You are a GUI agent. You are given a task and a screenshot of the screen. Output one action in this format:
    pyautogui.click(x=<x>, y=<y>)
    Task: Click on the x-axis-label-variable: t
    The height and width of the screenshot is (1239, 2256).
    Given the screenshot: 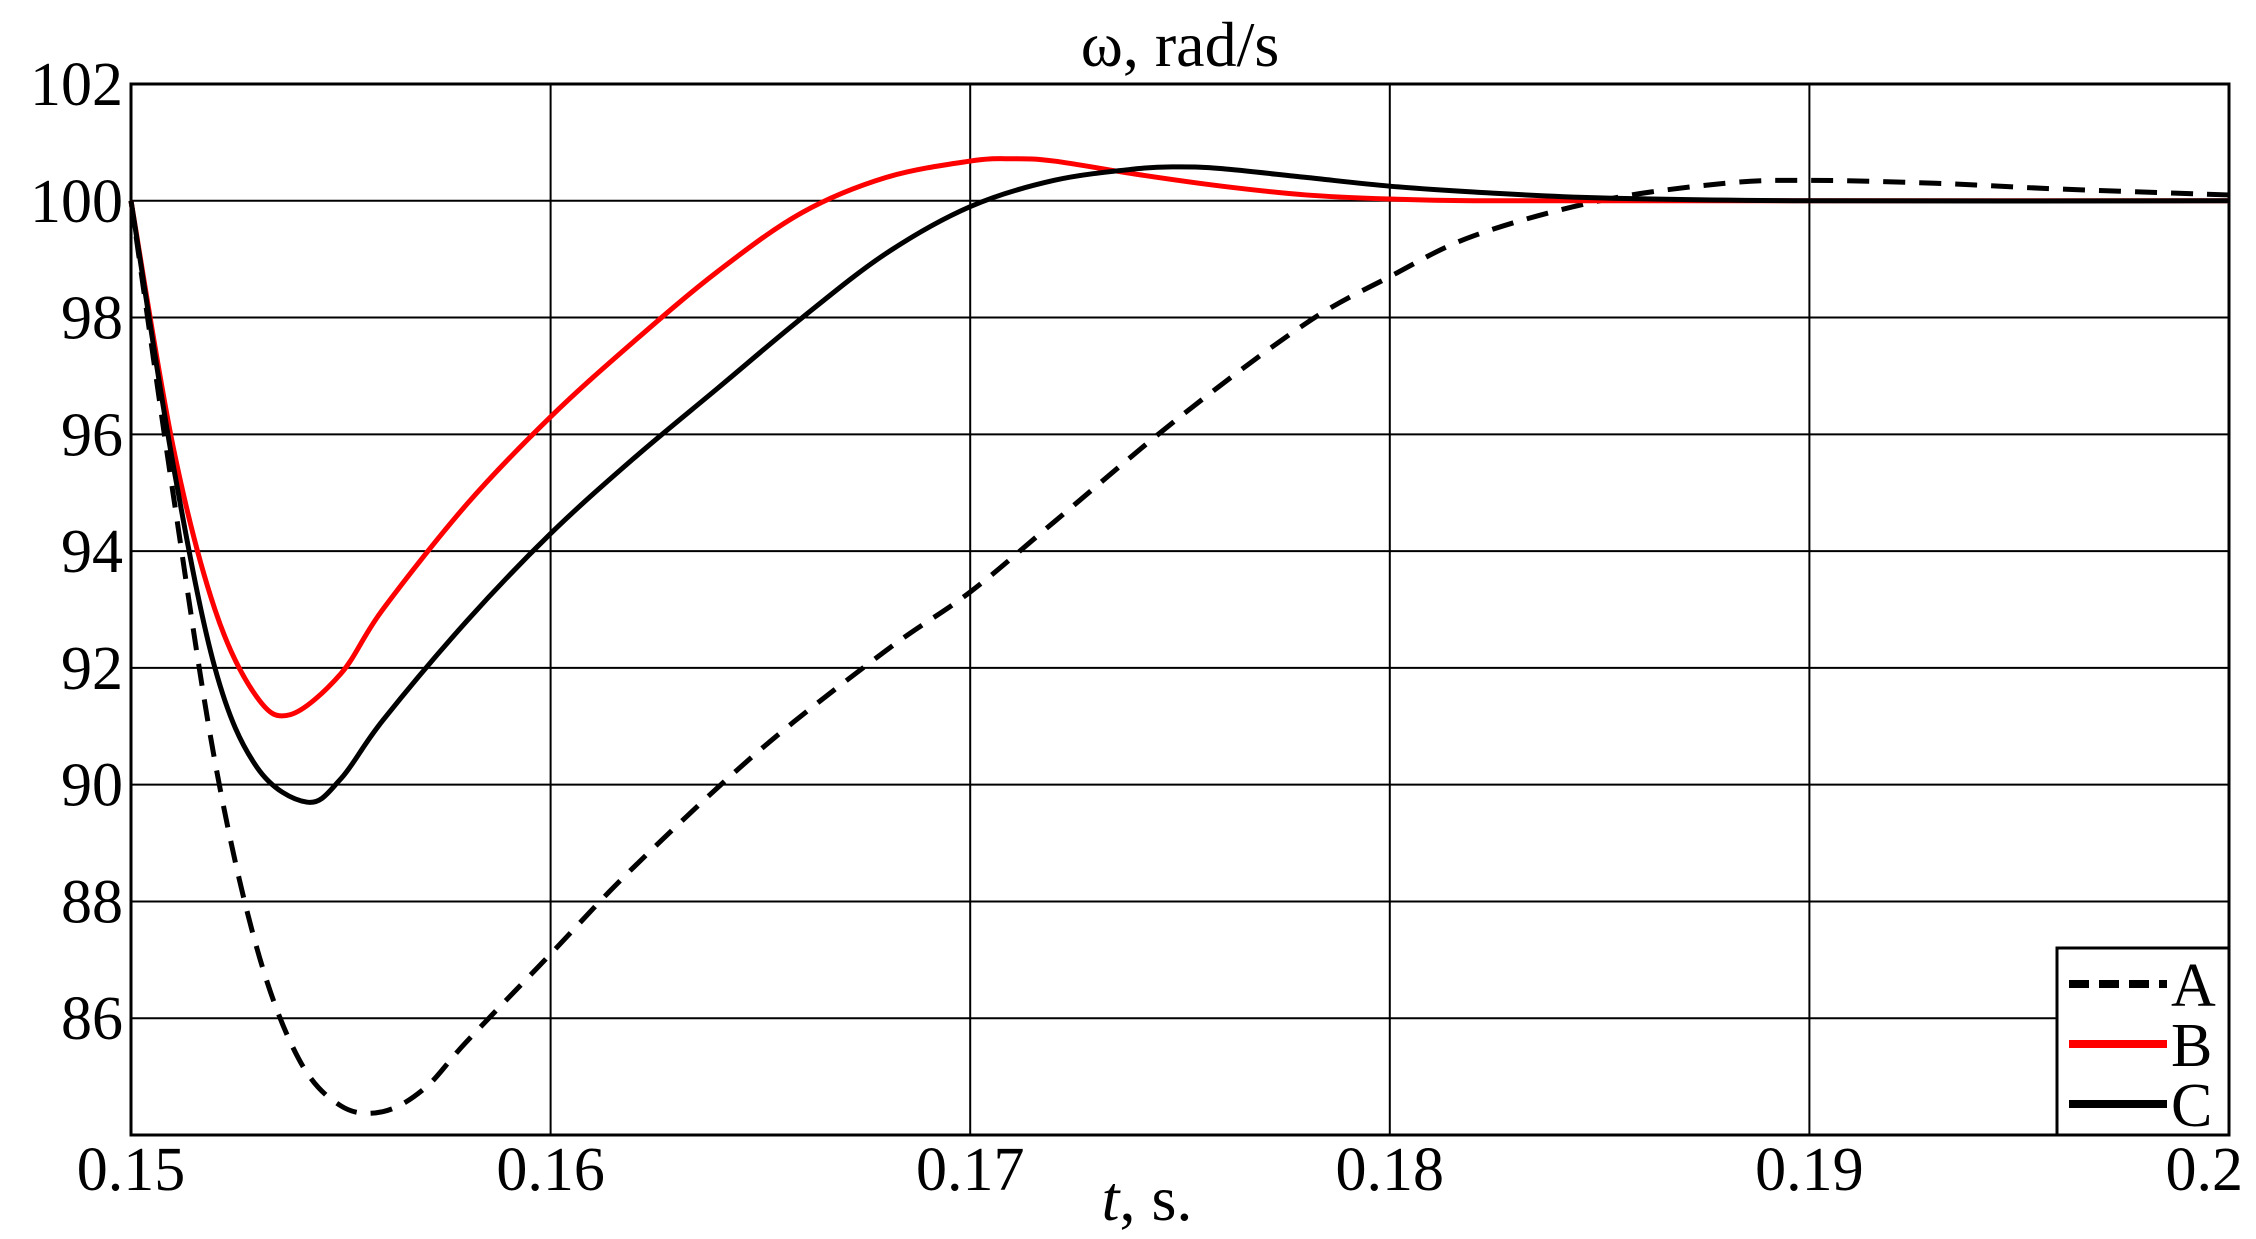 What is the action you would take?
    pyautogui.click(x=1112, y=1198)
    